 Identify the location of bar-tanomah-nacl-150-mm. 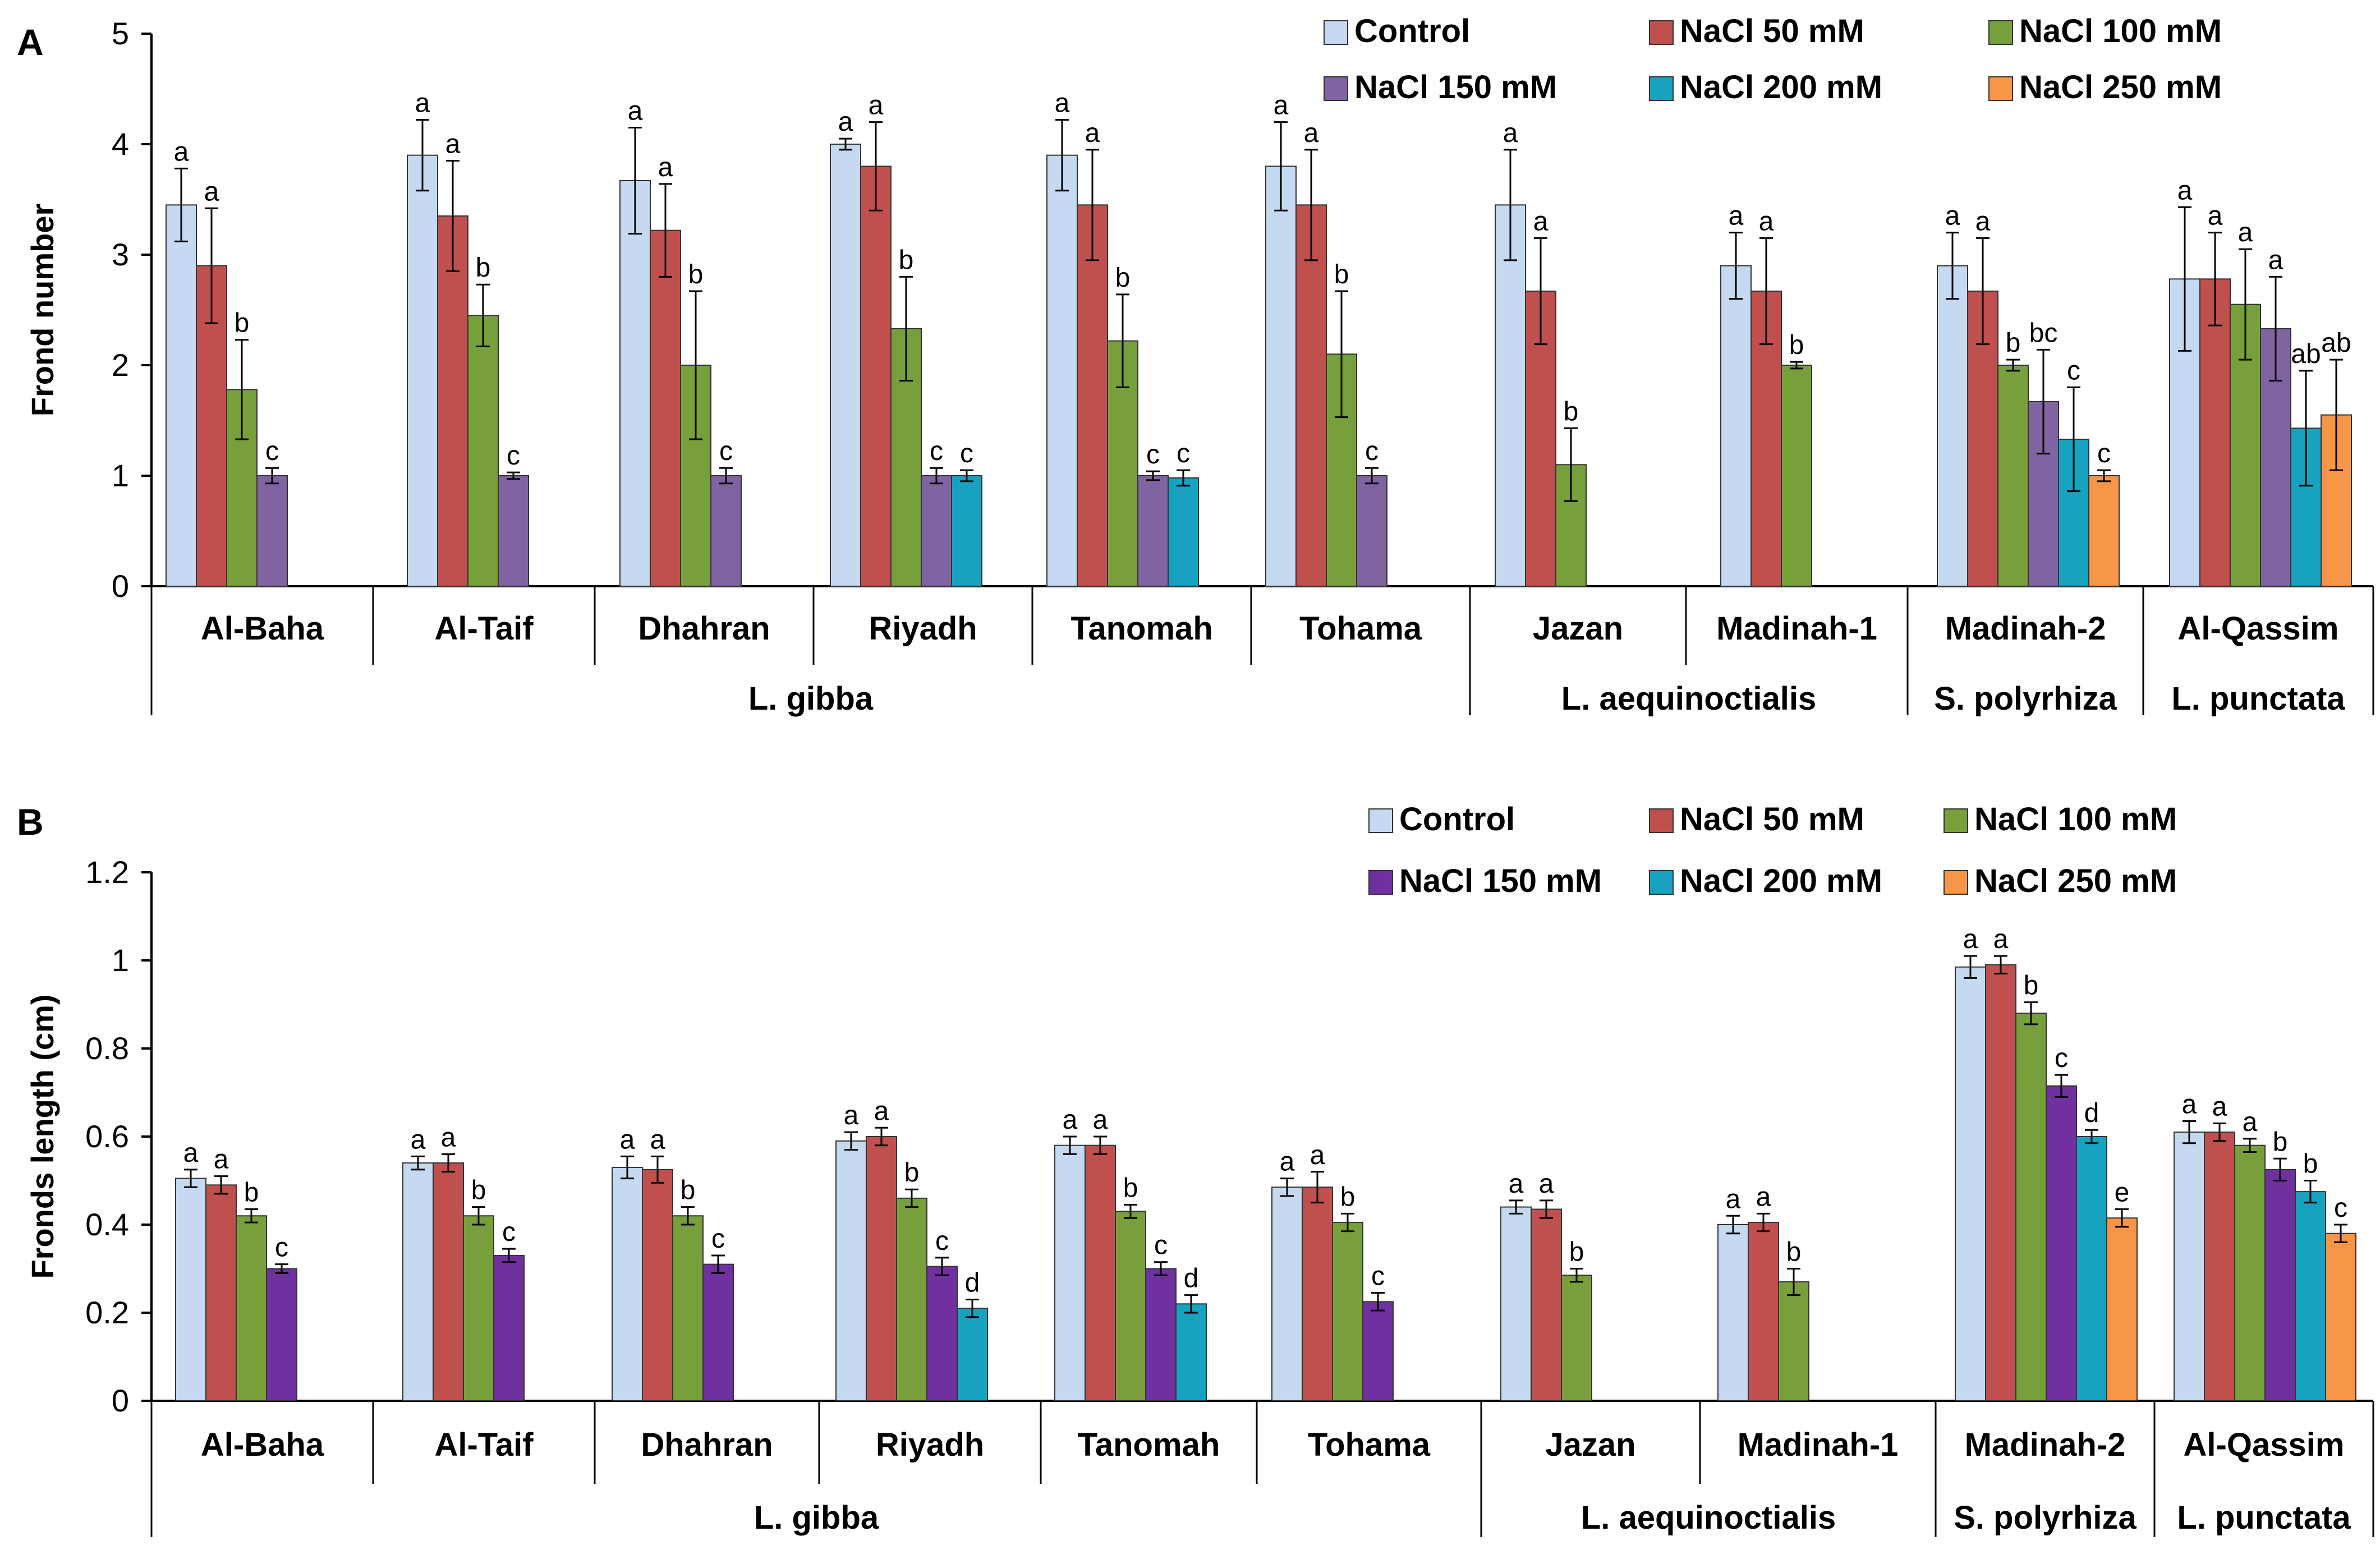
(1153, 531).